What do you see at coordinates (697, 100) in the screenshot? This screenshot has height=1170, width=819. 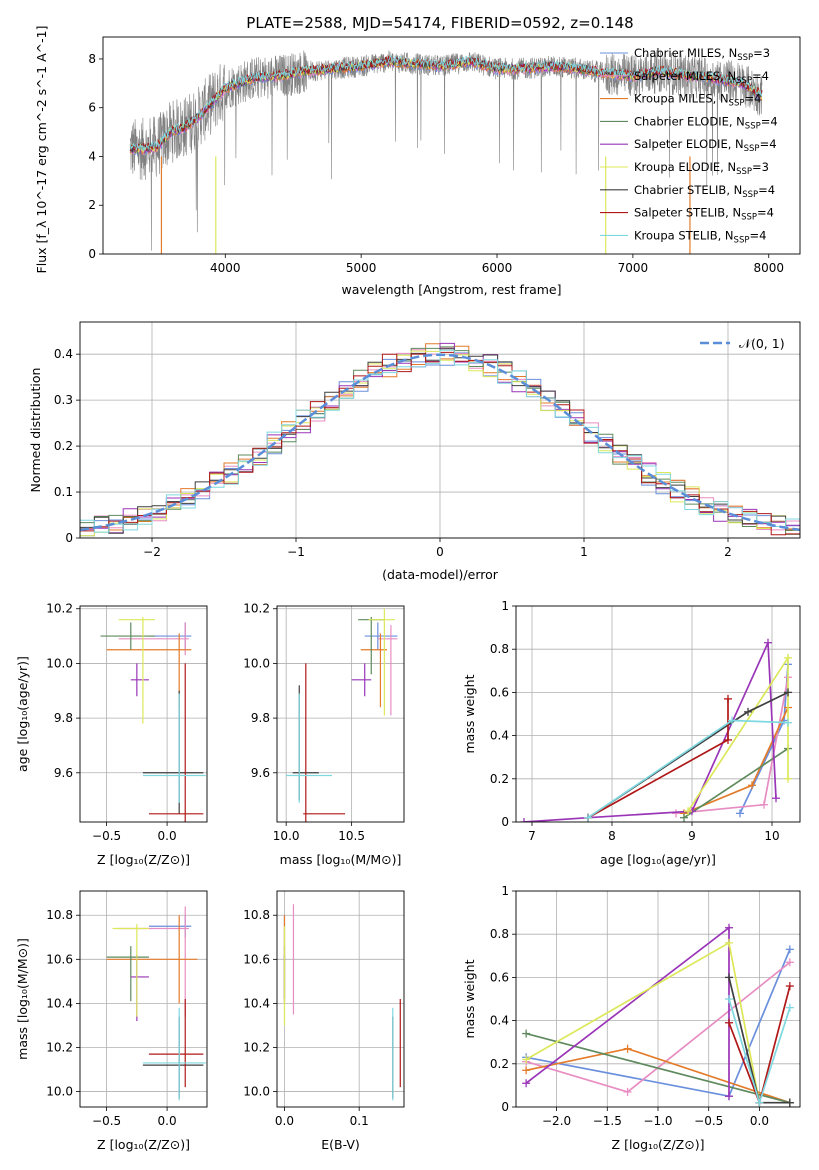 I see `legend-label: Kroupa MILES, NSSP=4` at bounding box center [697, 100].